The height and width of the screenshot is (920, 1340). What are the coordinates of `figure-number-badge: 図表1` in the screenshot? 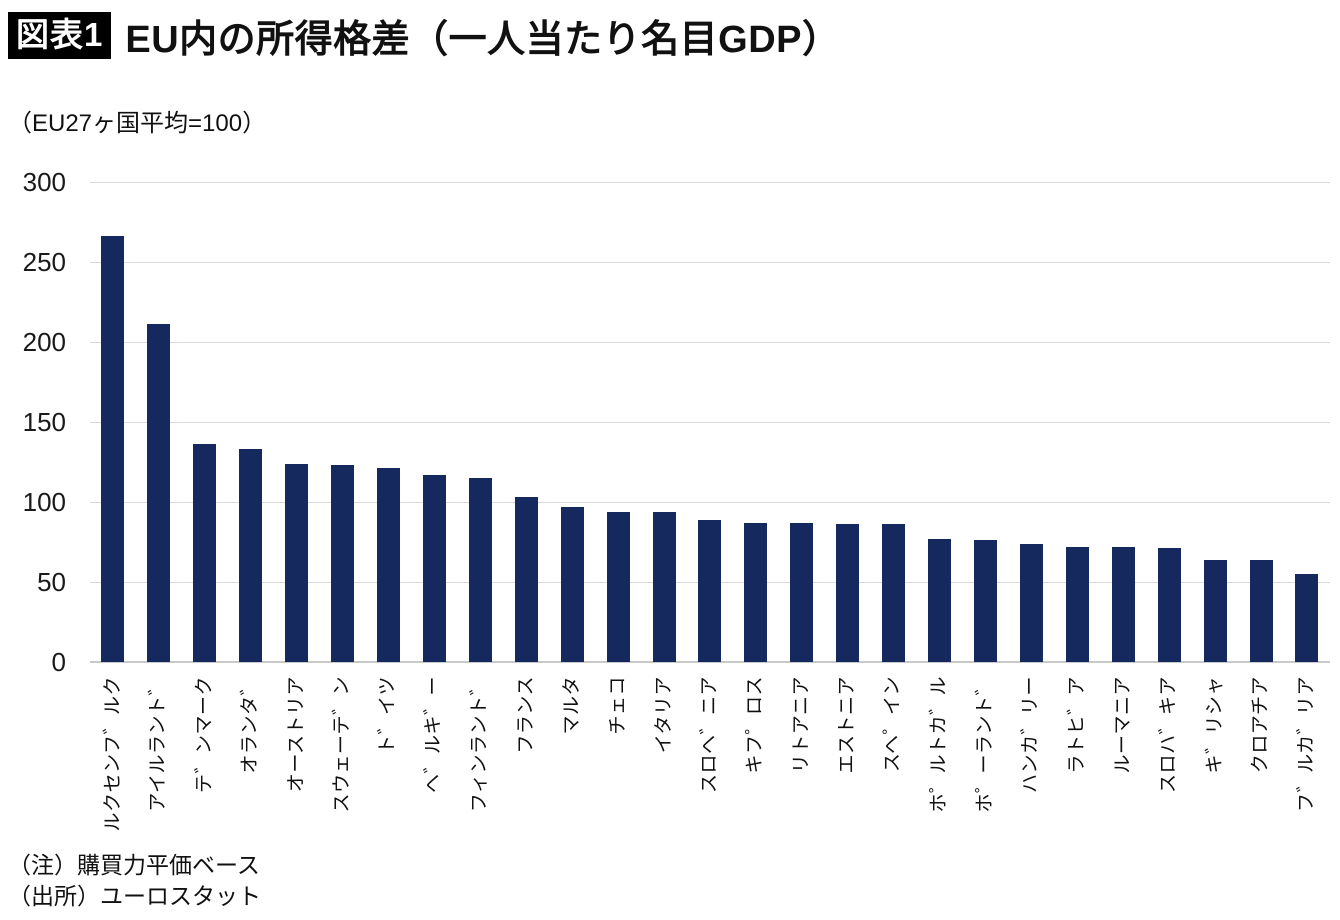 It's located at (60, 35).